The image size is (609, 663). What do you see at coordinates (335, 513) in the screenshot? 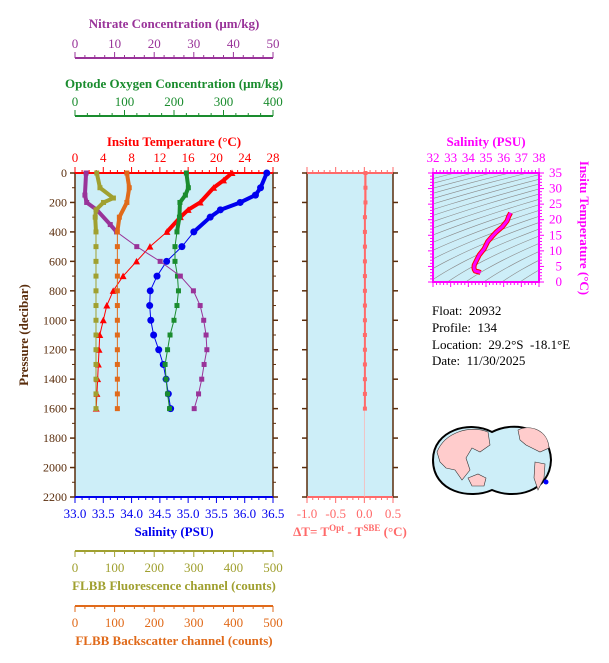
I see `delta-t-tick-label: -0.5` at bounding box center [335, 513].